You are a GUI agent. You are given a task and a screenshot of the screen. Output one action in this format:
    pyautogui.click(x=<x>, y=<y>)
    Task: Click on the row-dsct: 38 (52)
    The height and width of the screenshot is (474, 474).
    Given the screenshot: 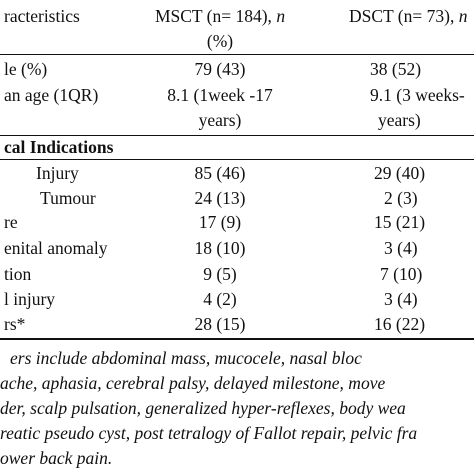 What is the action you would take?
    pyautogui.click(x=396, y=69)
    